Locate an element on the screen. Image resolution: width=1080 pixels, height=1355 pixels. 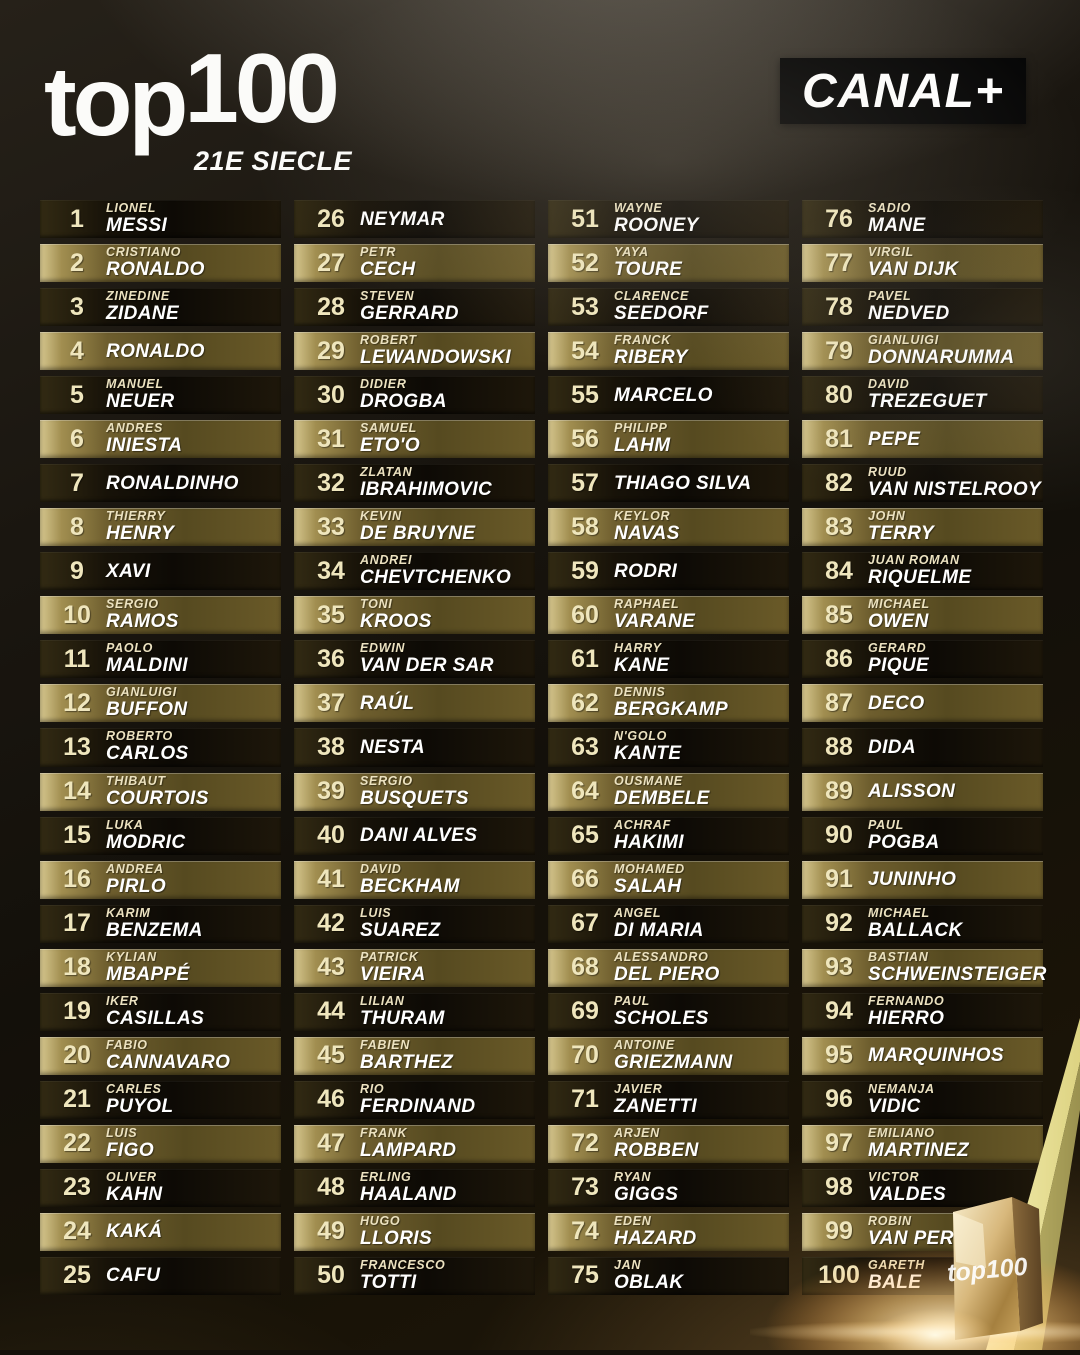
rank-number: 25 is located at coordinates (77, 1275).